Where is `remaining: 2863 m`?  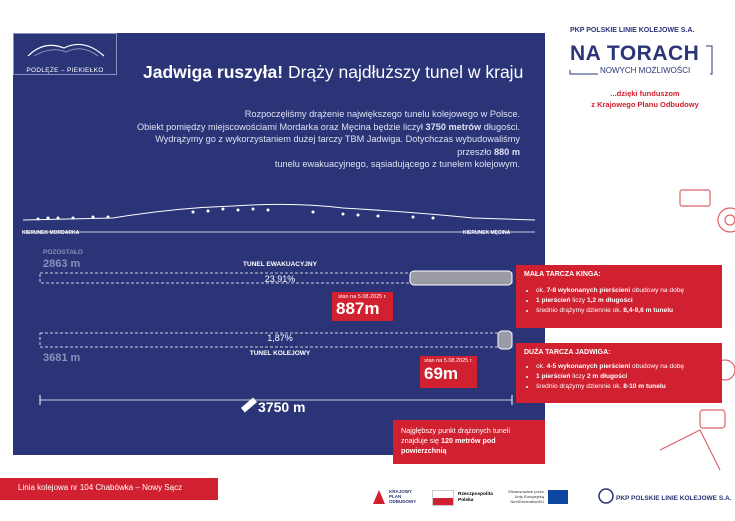
remaining: 2863 m is located at coordinates (62, 264).